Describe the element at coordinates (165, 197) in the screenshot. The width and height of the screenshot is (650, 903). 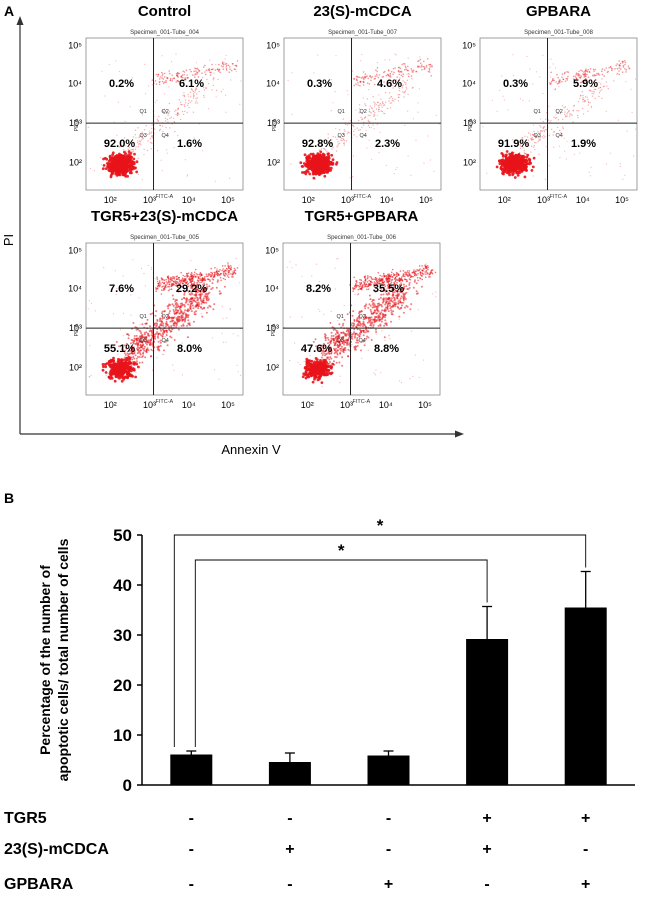
I see `flow-x-channel: FITC-A` at that location.